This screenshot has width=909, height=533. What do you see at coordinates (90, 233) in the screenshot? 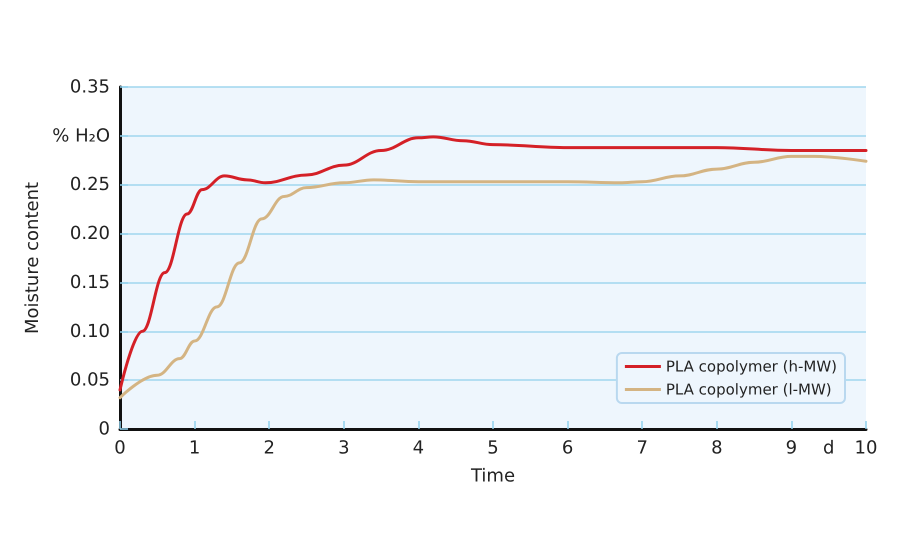
I see `y-tick-label: 0.20` at bounding box center [90, 233].